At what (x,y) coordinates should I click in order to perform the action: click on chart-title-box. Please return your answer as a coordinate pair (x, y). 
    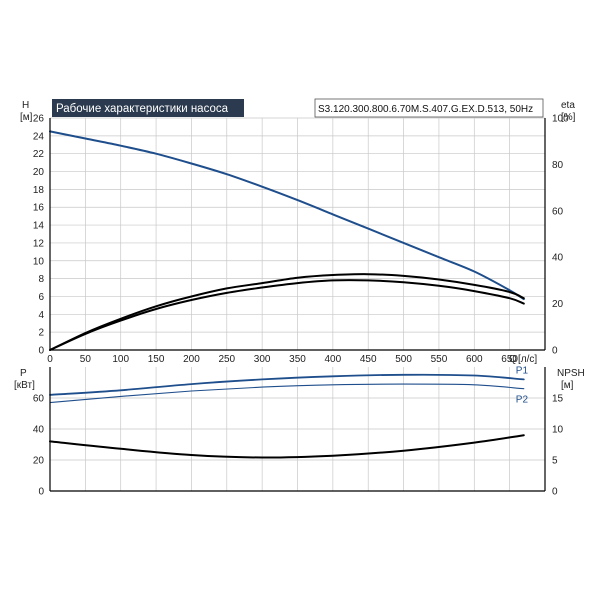
    Looking at the image, I should click on (148, 108).